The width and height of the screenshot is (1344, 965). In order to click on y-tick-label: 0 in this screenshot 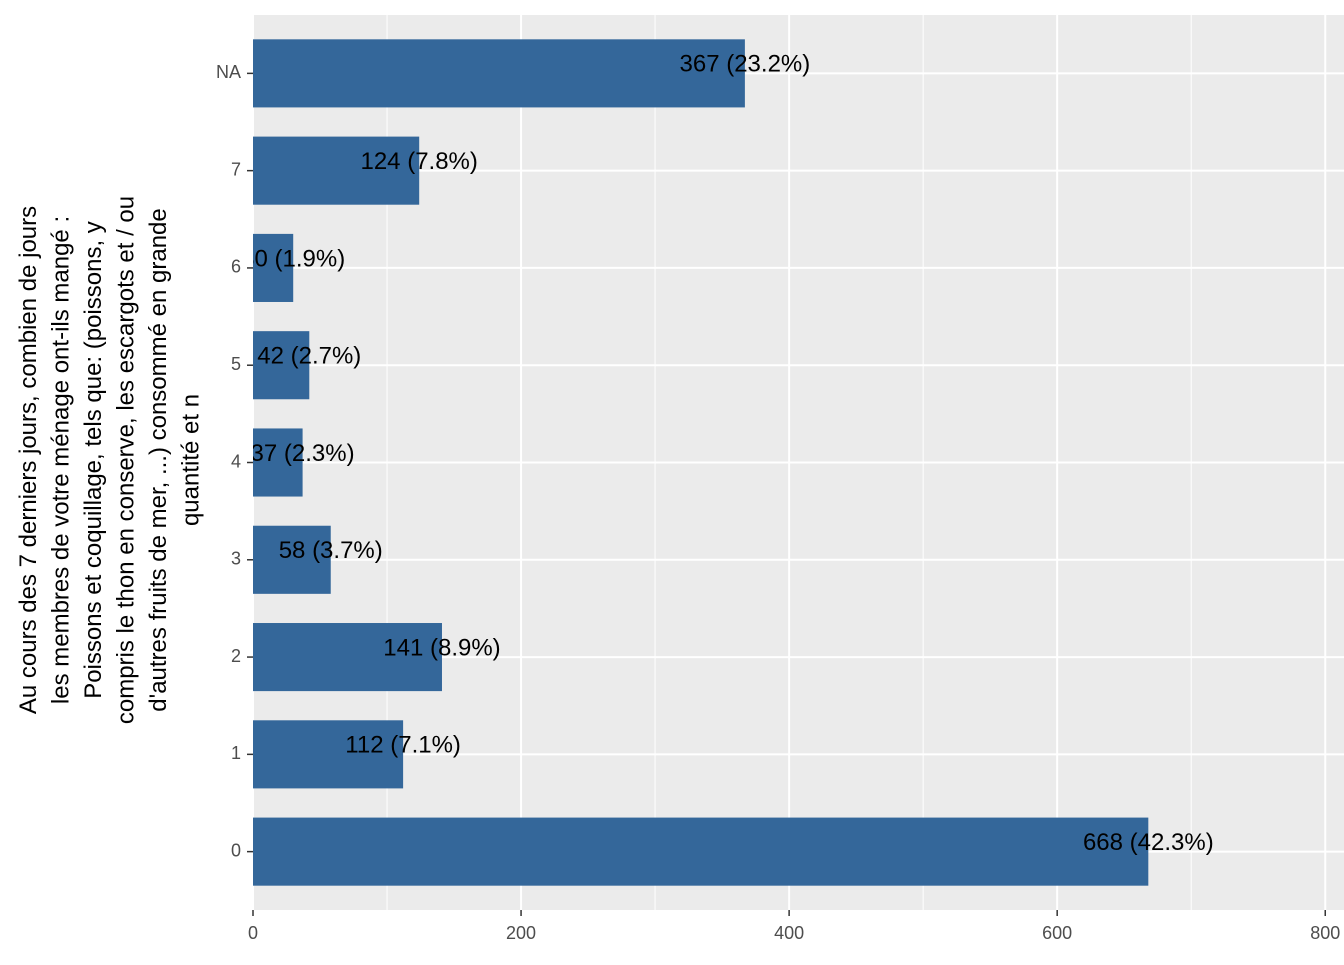, I will do `click(236, 850)`.